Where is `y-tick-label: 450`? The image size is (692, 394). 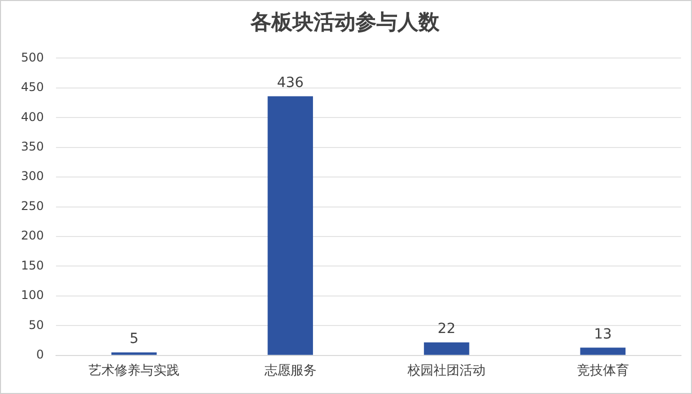
y-tick-label: 450 is located at coordinates (32, 87).